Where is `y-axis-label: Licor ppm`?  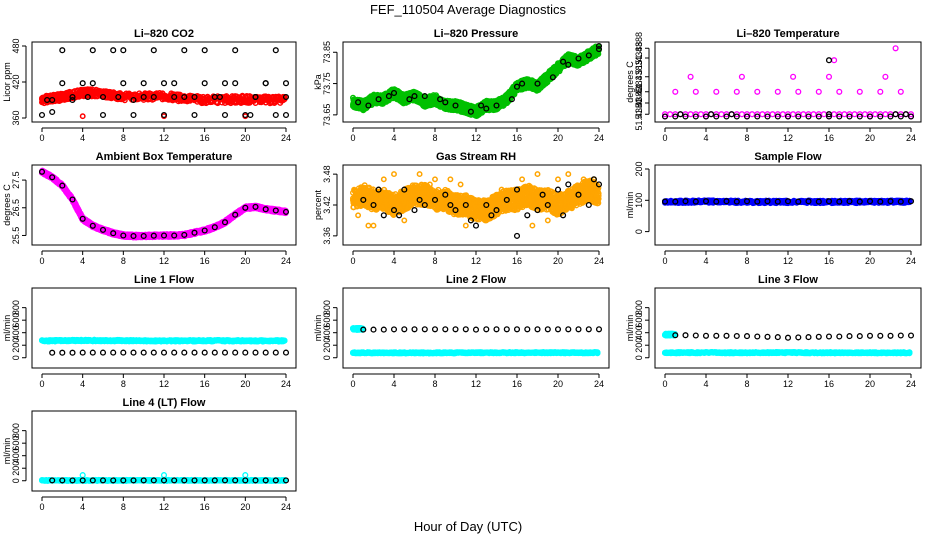 y-axis-label: Licor ppm is located at coordinates (7, 82).